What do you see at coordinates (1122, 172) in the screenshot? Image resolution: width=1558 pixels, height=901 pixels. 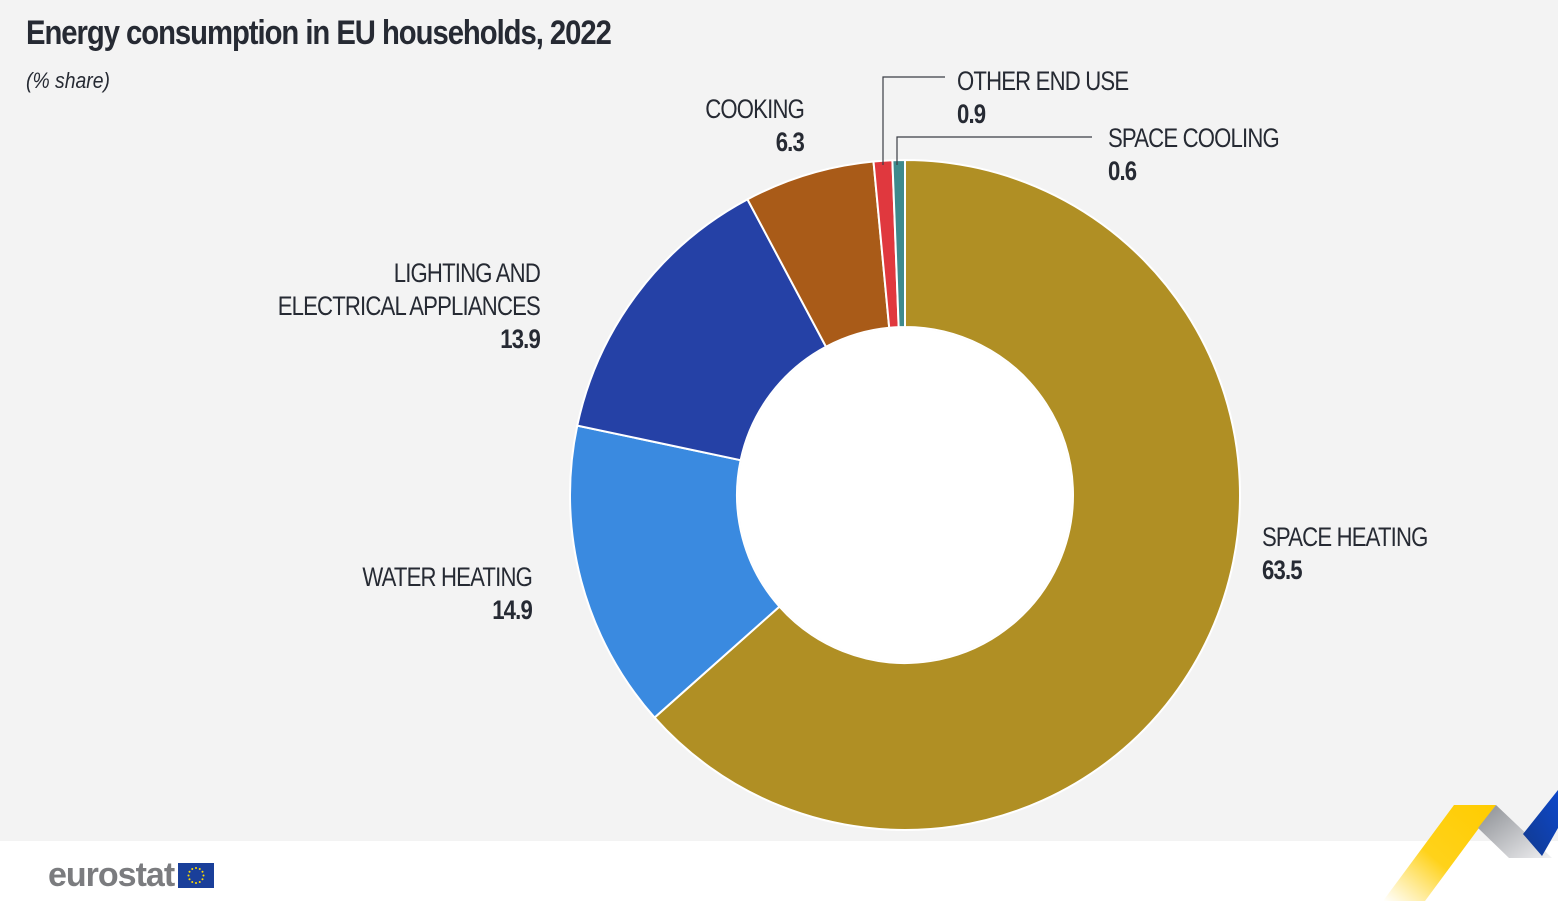 I see `slice-label-value: 0.6` at bounding box center [1122, 172].